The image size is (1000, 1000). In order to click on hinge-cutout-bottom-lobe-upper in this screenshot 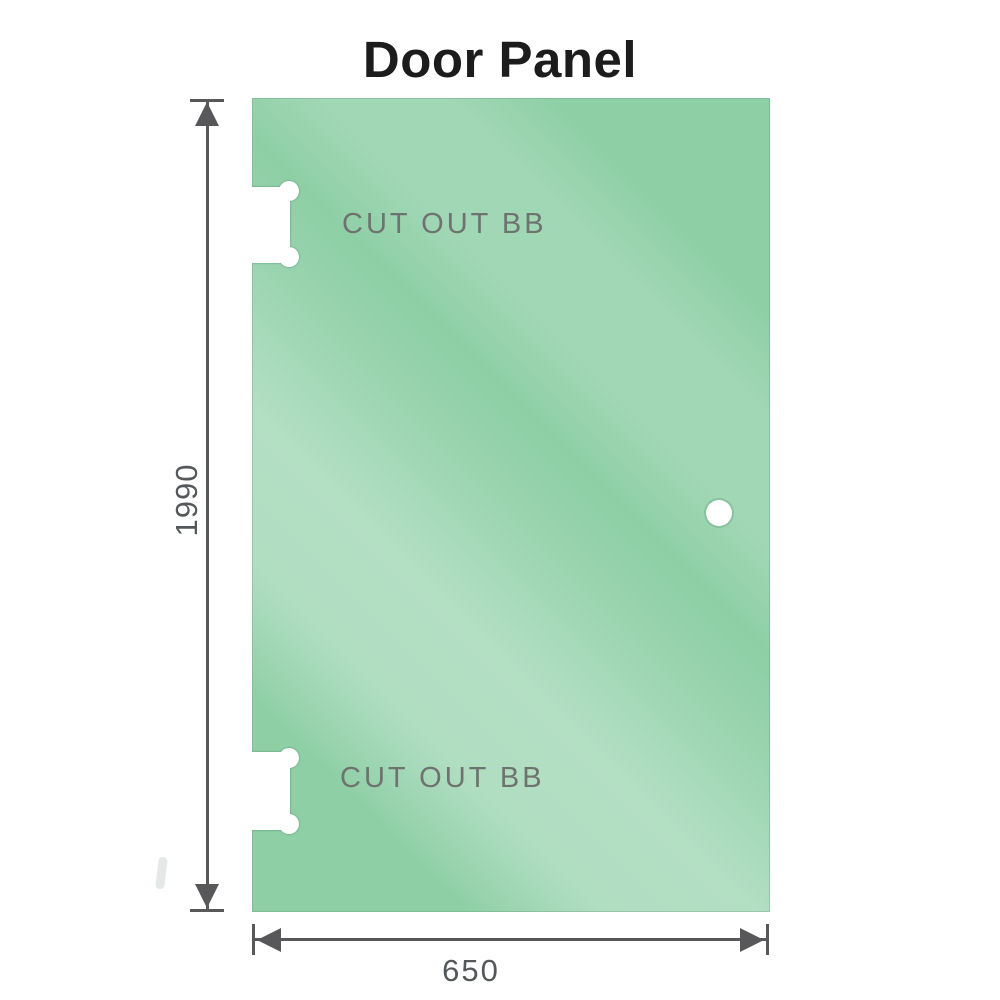, I will do `click(289, 758)`.